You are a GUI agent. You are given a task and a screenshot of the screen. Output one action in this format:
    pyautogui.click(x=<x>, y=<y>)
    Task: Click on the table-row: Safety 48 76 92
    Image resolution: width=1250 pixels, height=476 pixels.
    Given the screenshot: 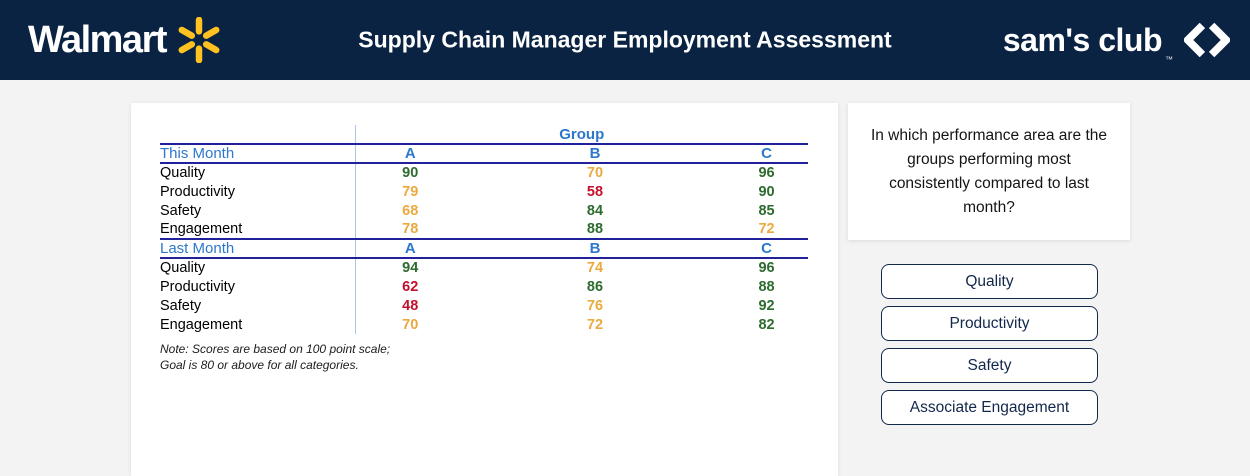 What is the action you would take?
    pyautogui.click(x=484, y=305)
    